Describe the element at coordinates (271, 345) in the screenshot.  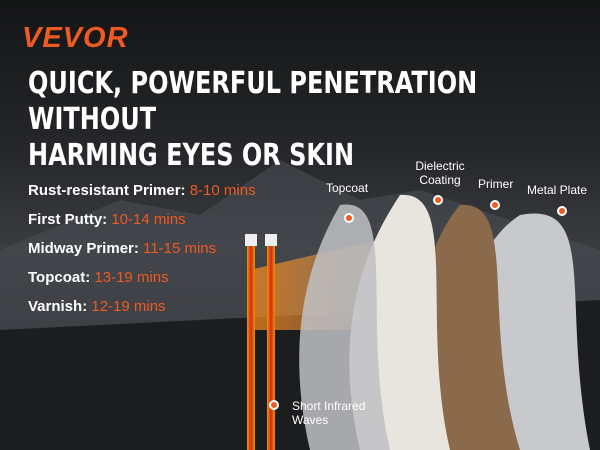
I see `heater-tube-right` at that location.